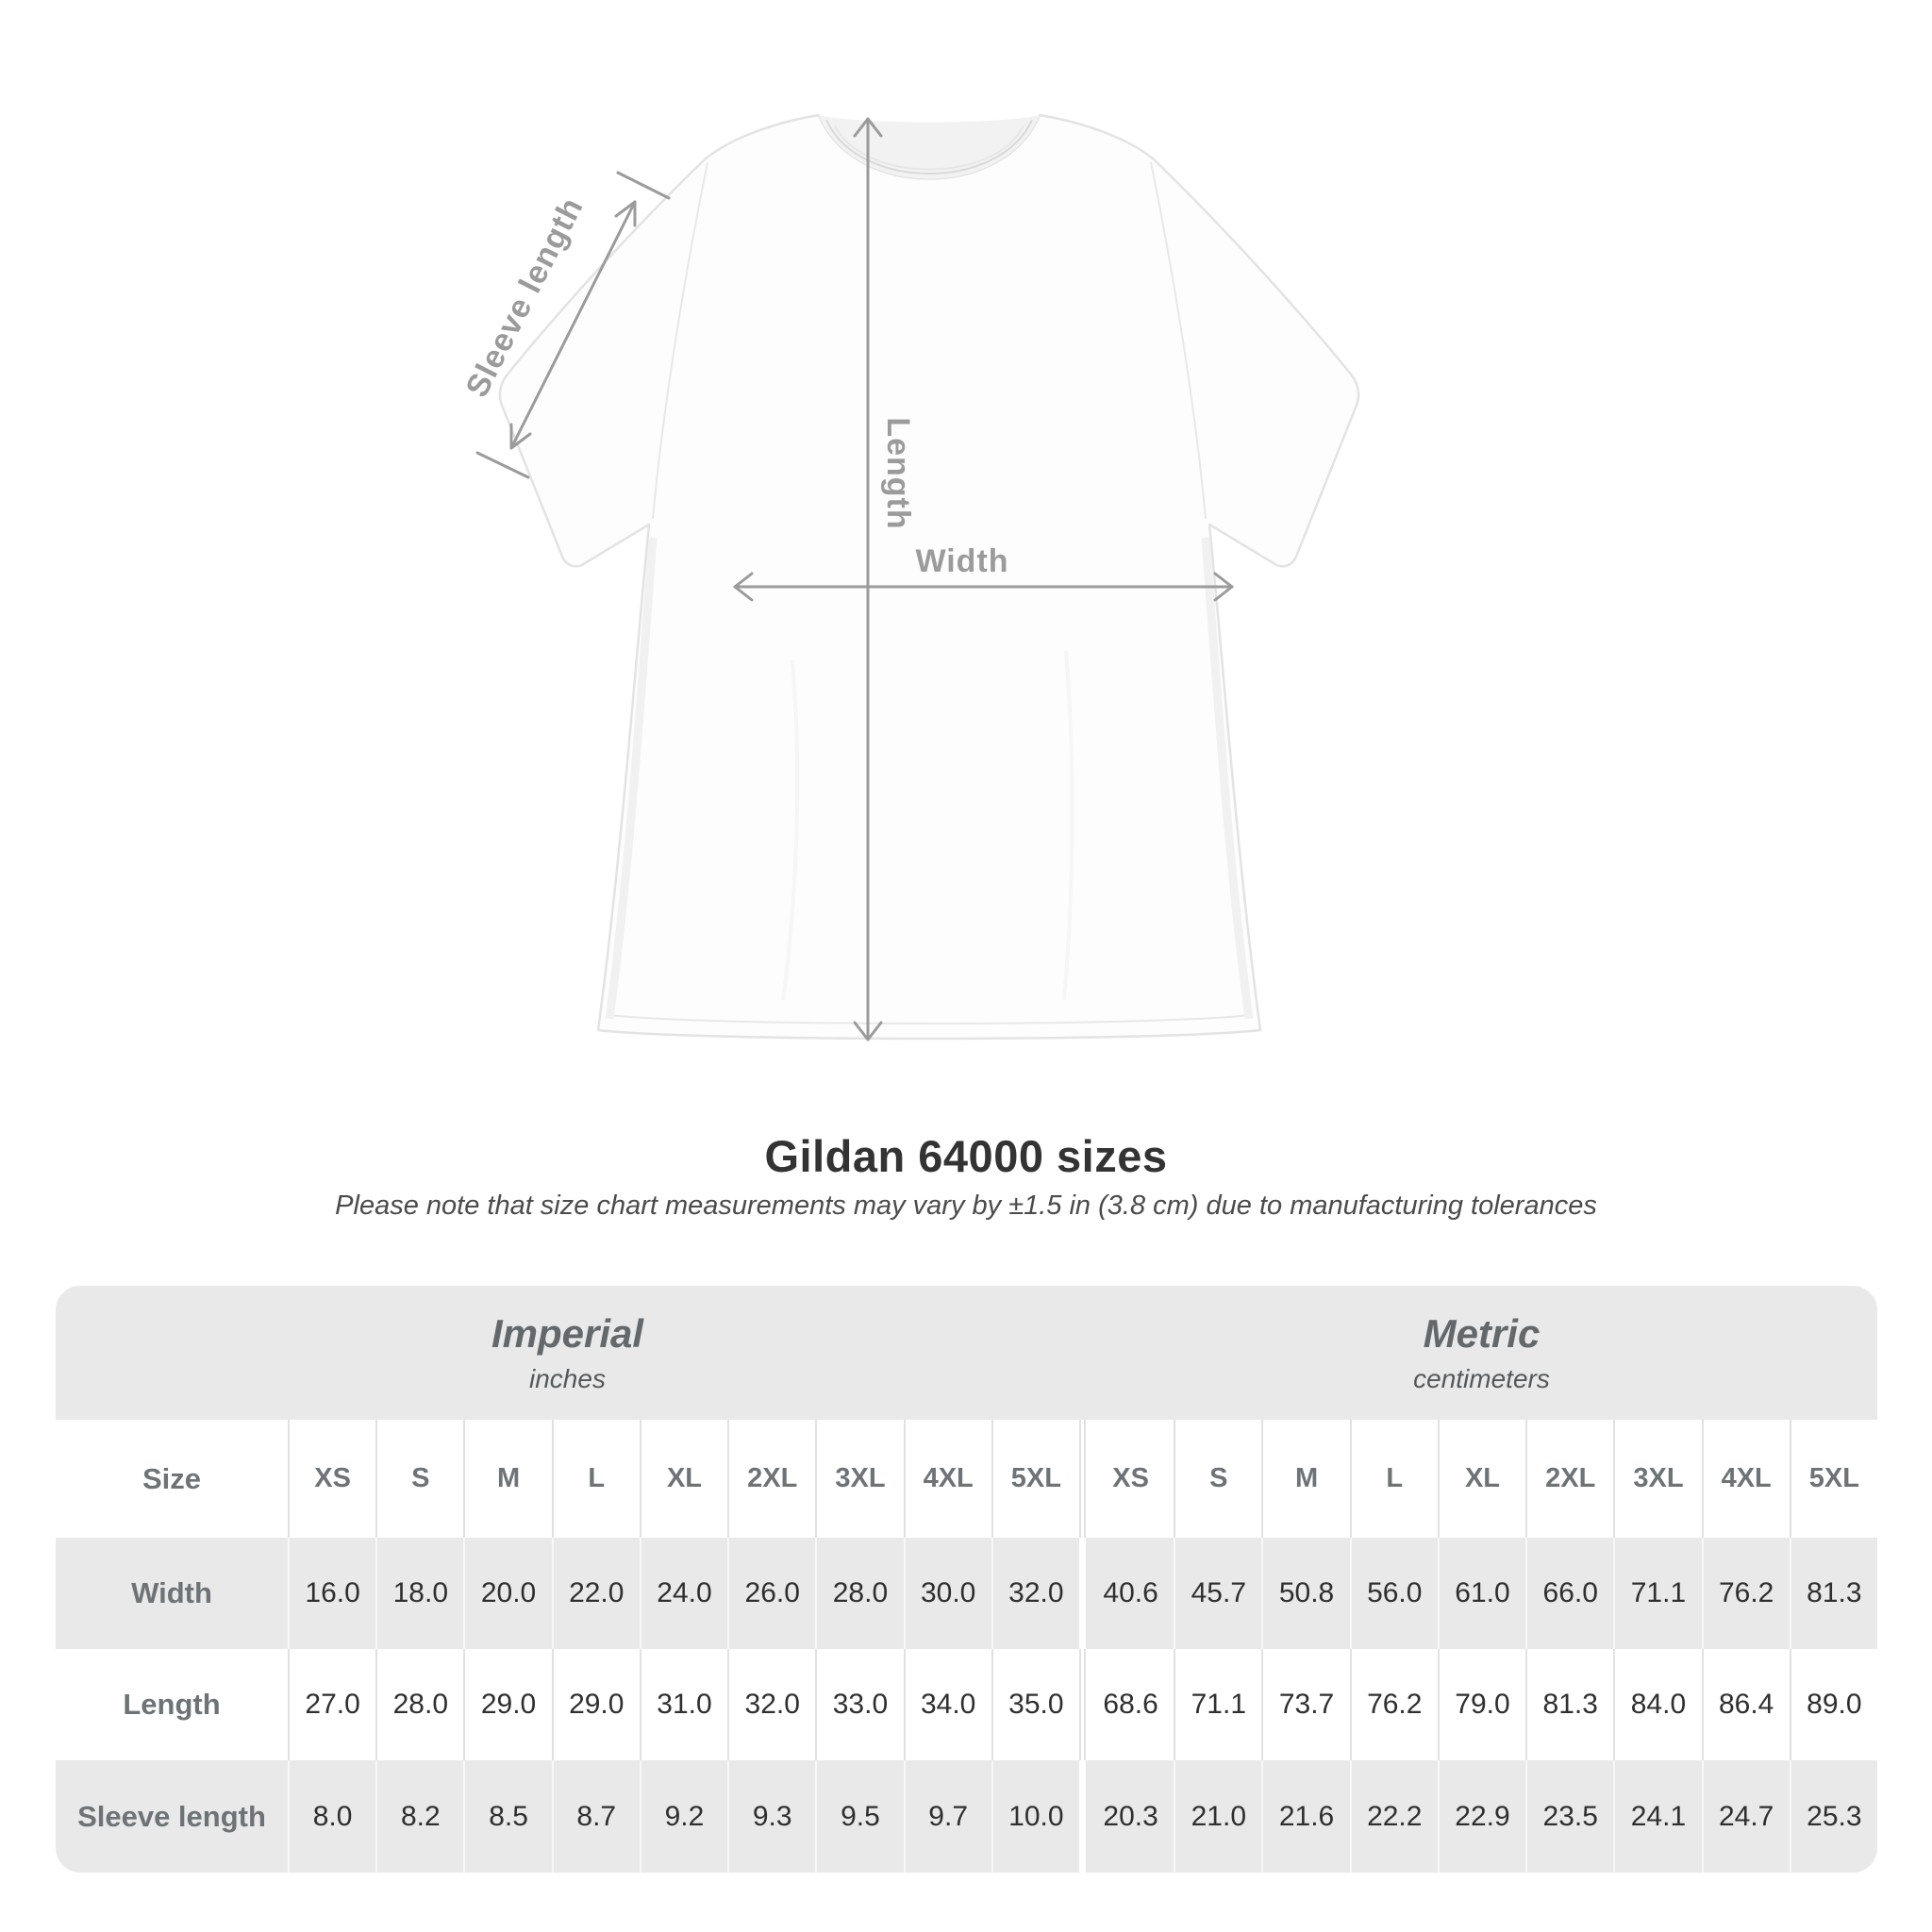  What do you see at coordinates (172, 1704) in the screenshot?
I see `row-label-length: Length` at bounding box center [172, 1704].